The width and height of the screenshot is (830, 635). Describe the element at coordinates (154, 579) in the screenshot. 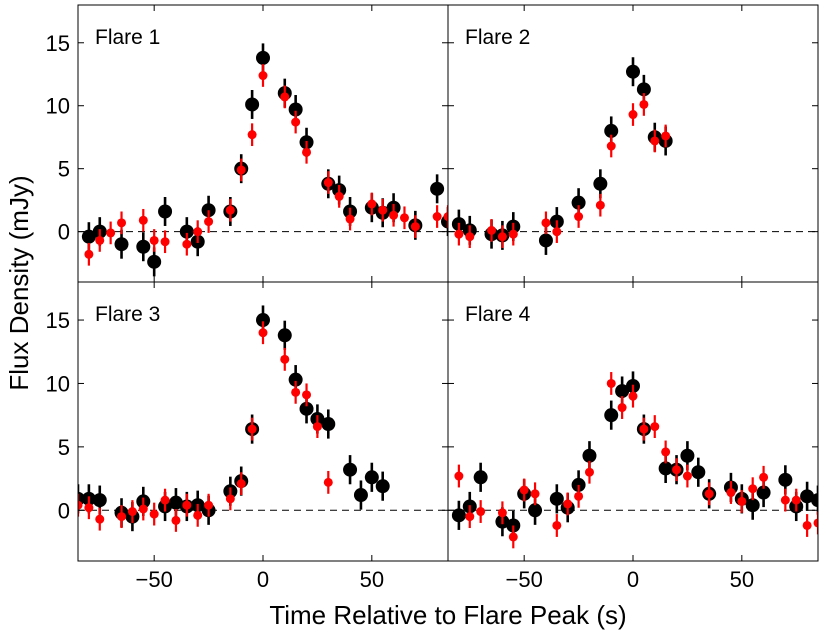

I see `x-tick-label: −50` at that location.